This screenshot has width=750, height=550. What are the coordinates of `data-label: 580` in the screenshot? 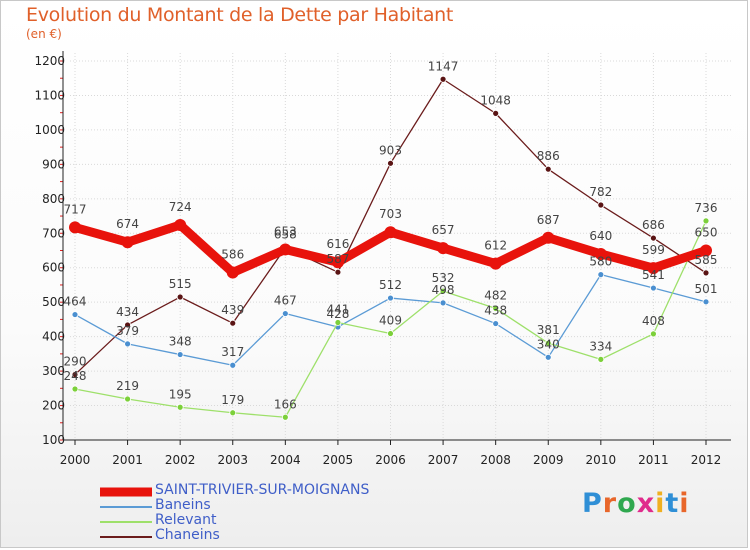 It's located at (600, 262).